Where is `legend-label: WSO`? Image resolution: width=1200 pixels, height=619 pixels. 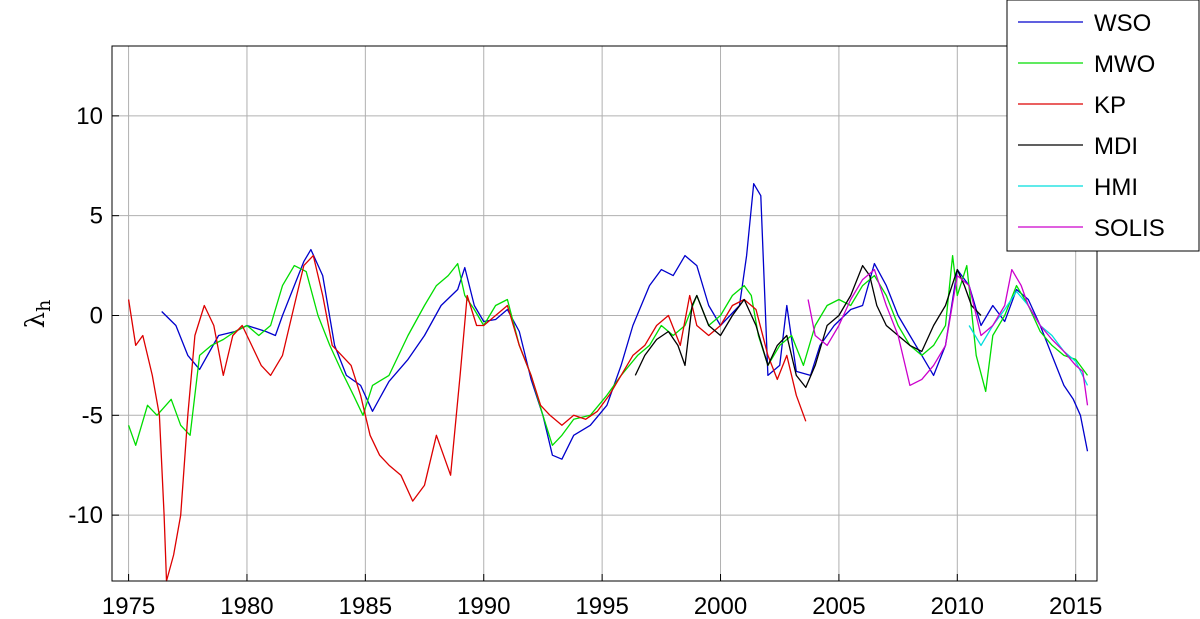
legend-label: WSO is located at coordinates (1122, 23).